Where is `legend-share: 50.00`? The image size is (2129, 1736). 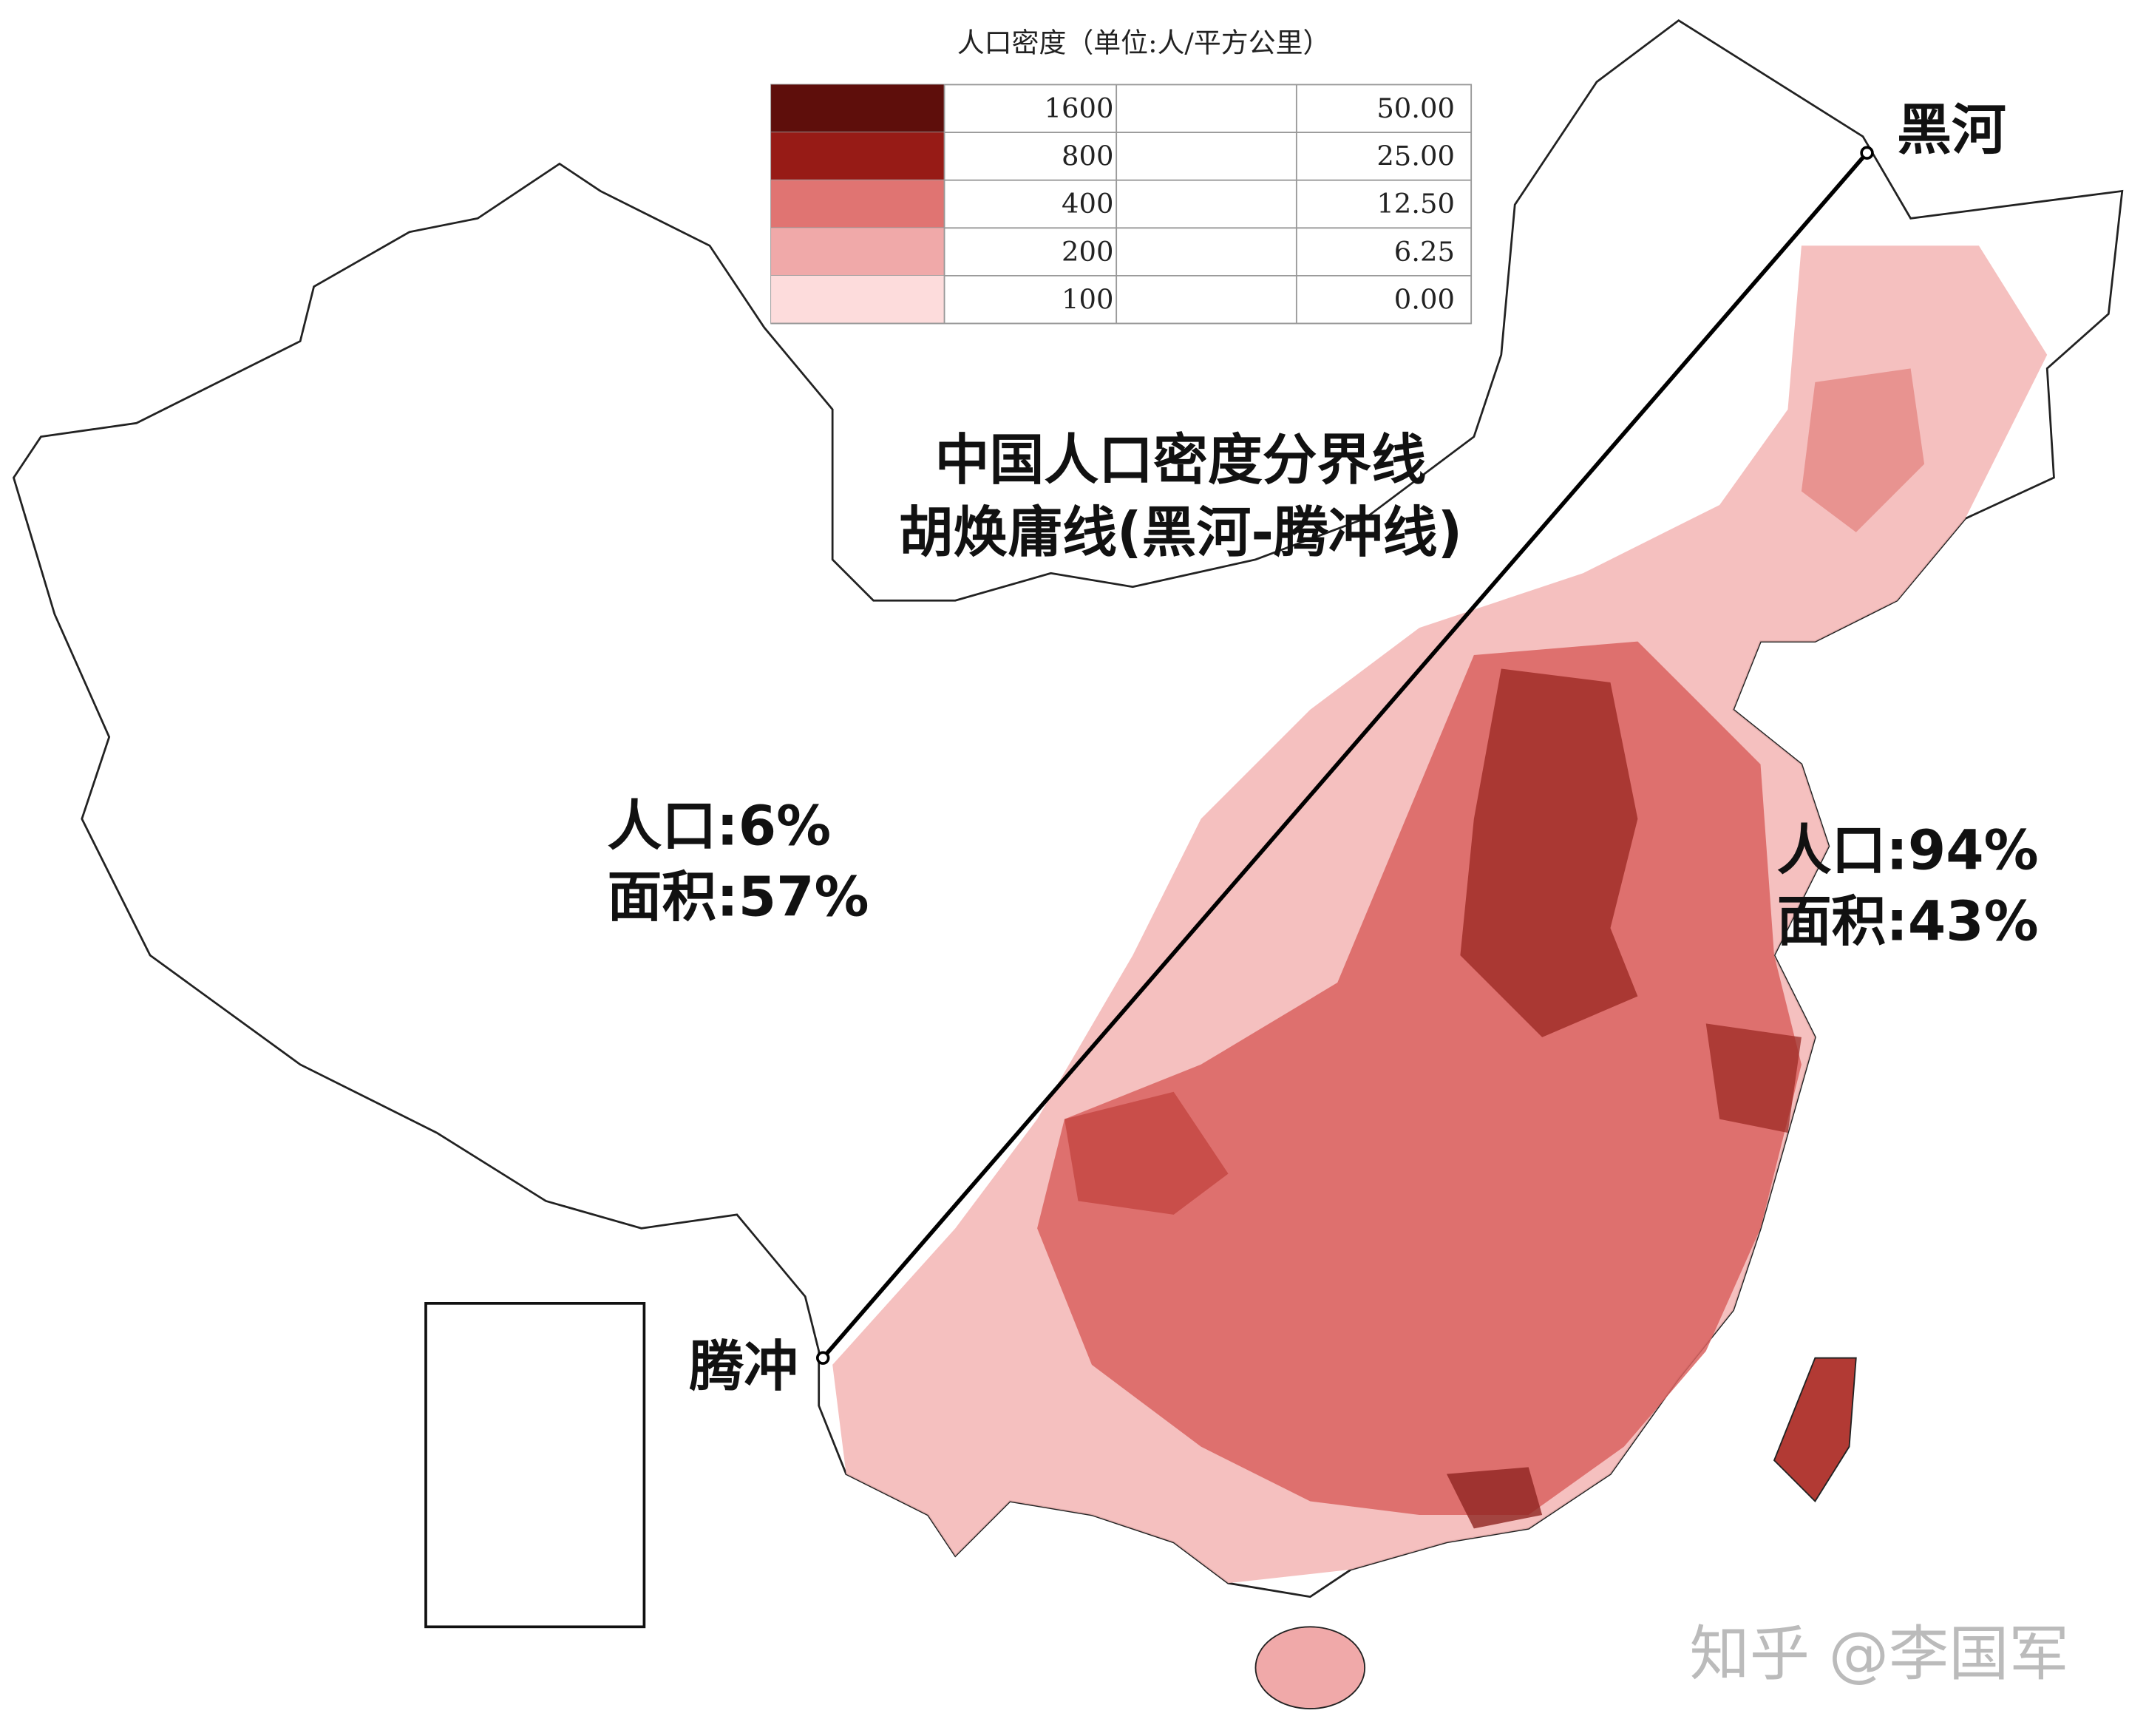
legend-share: 50.00 is located at coordinates (1415, 108).